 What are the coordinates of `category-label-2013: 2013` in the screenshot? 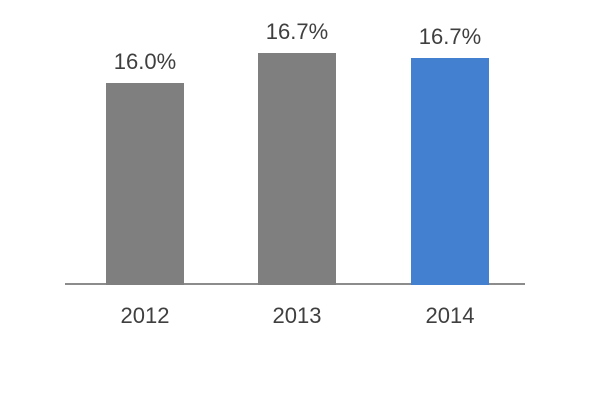 It's located at (297, 315).